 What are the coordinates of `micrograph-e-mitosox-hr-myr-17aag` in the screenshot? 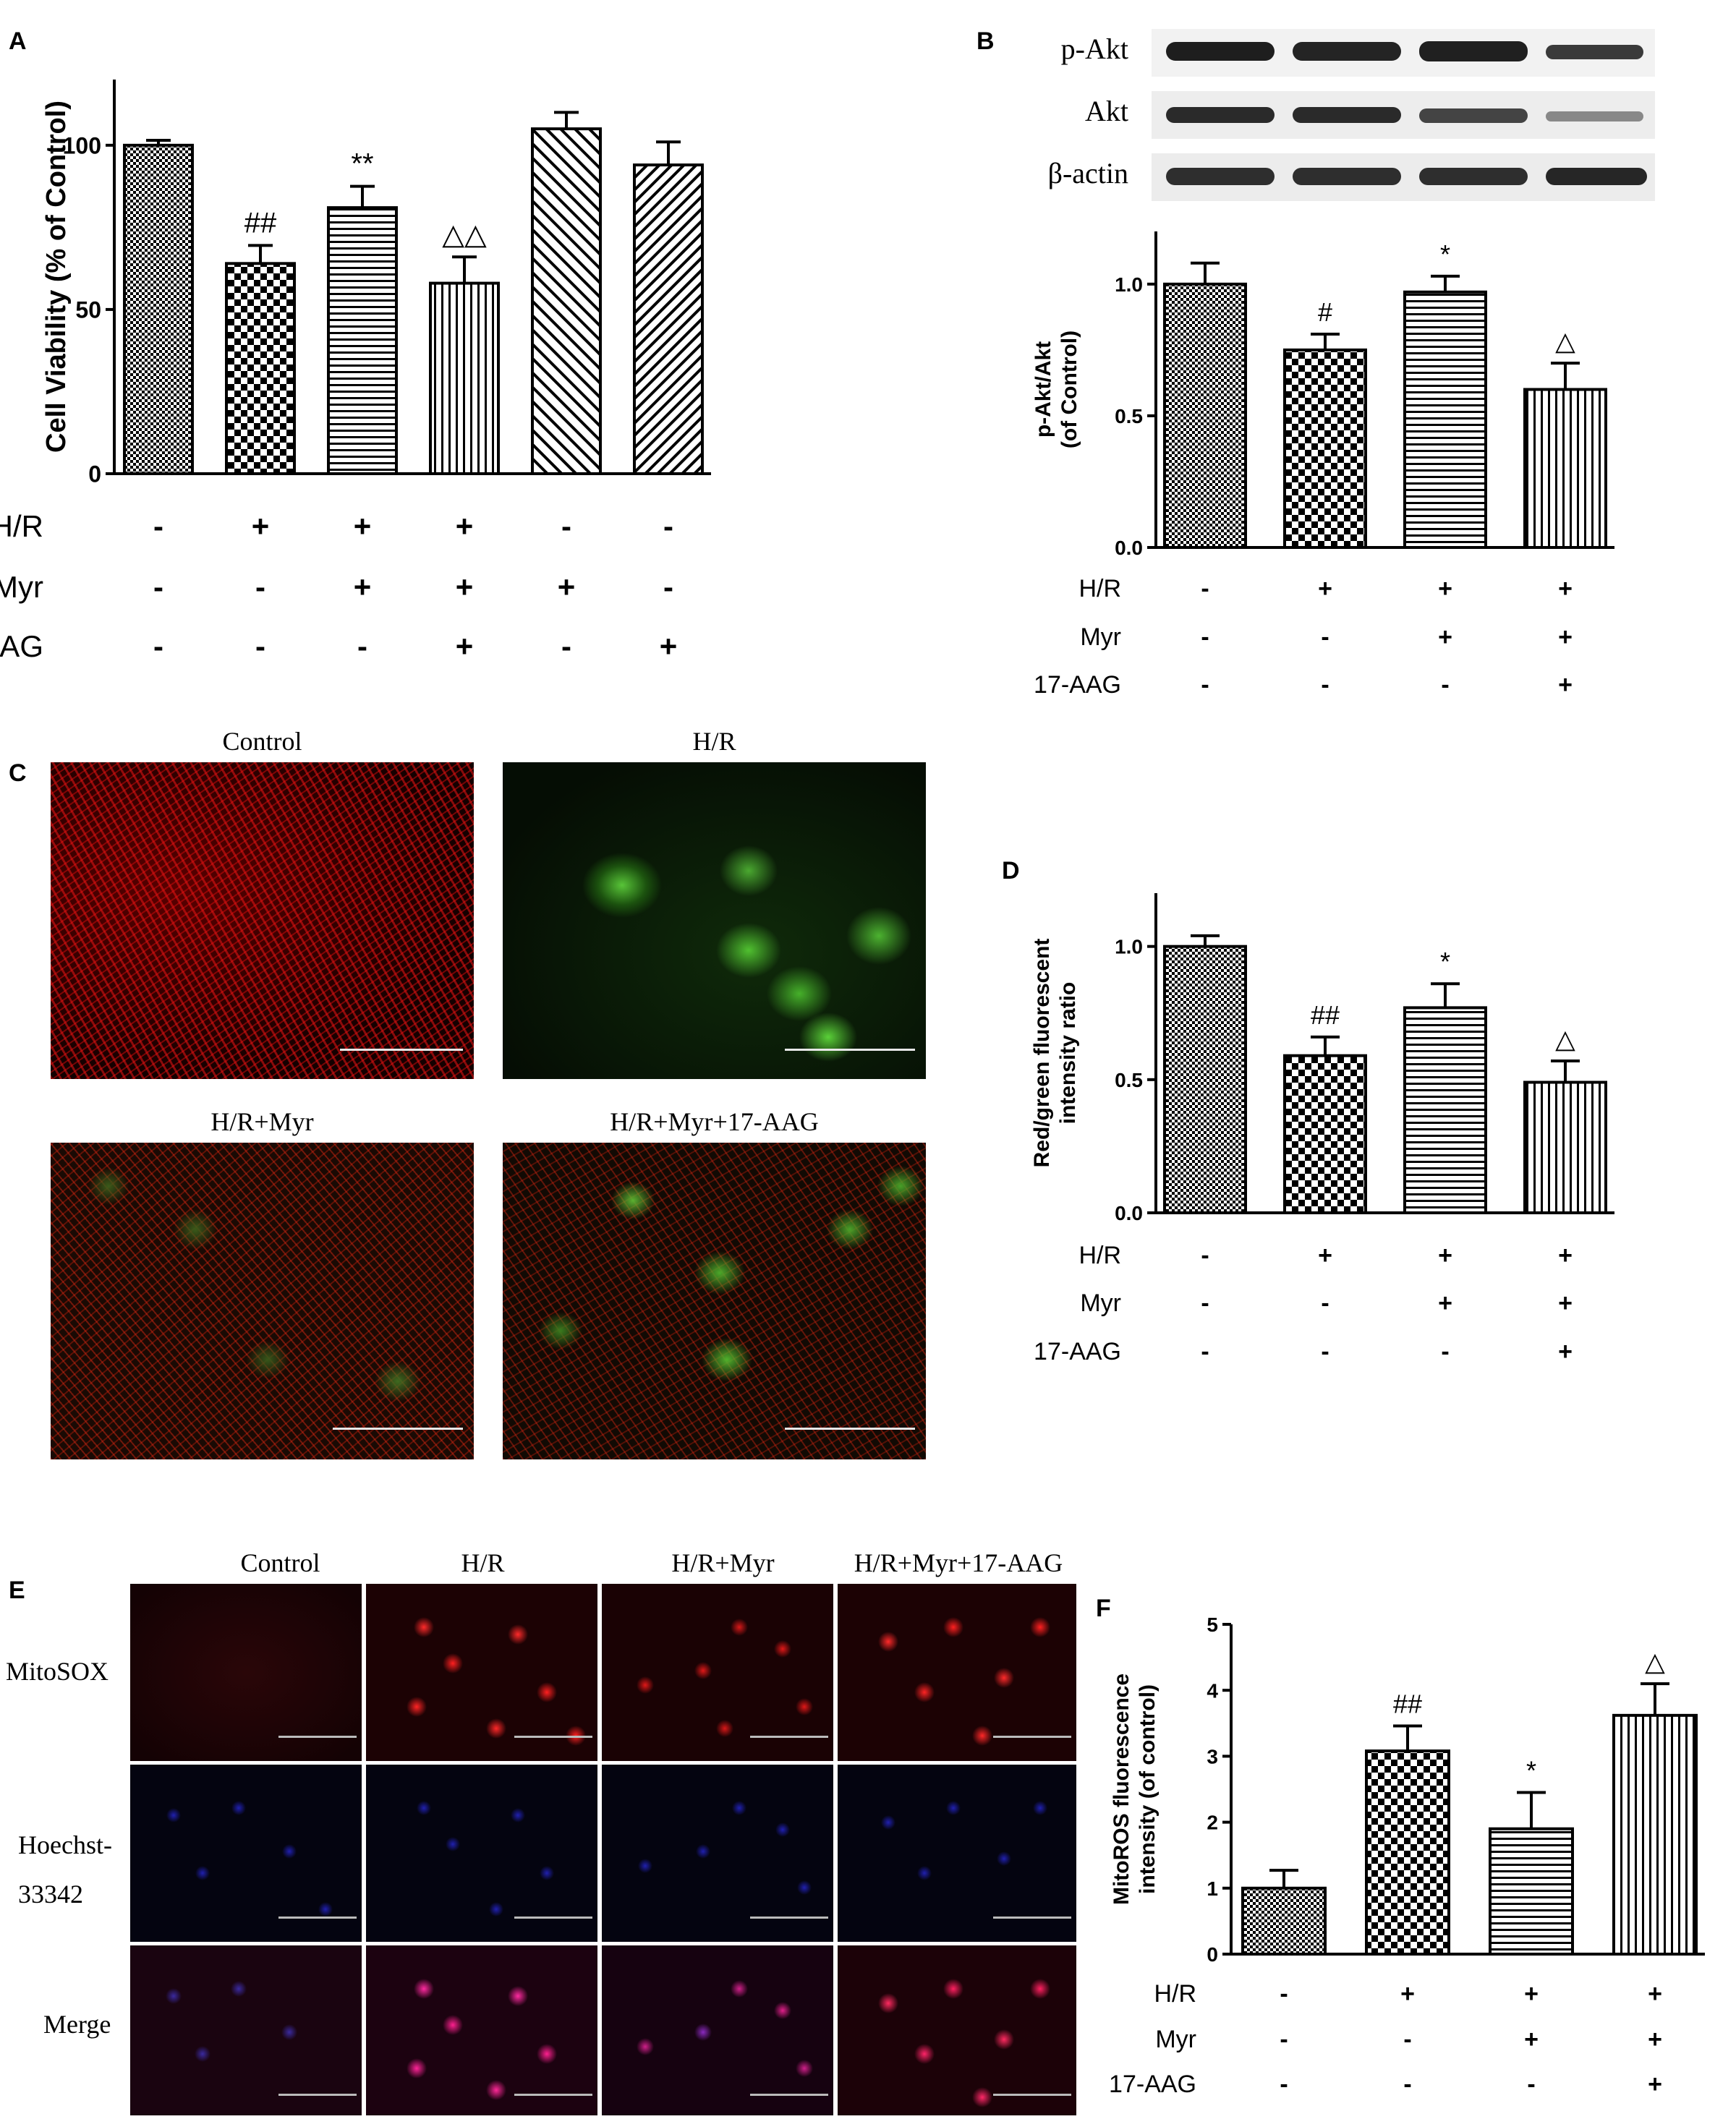 It's located at (957, 1672).